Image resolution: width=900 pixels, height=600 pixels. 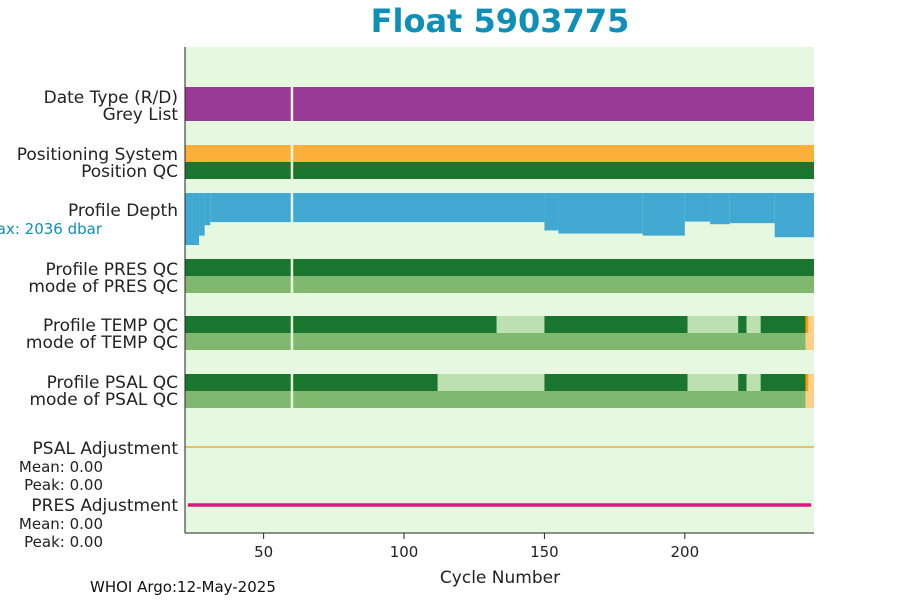 What do you see at coordinates (103, 287) in the screenshot?
I see `label-mode-pres-qc: mode of PRES QC` at bounding box center [103, 287].